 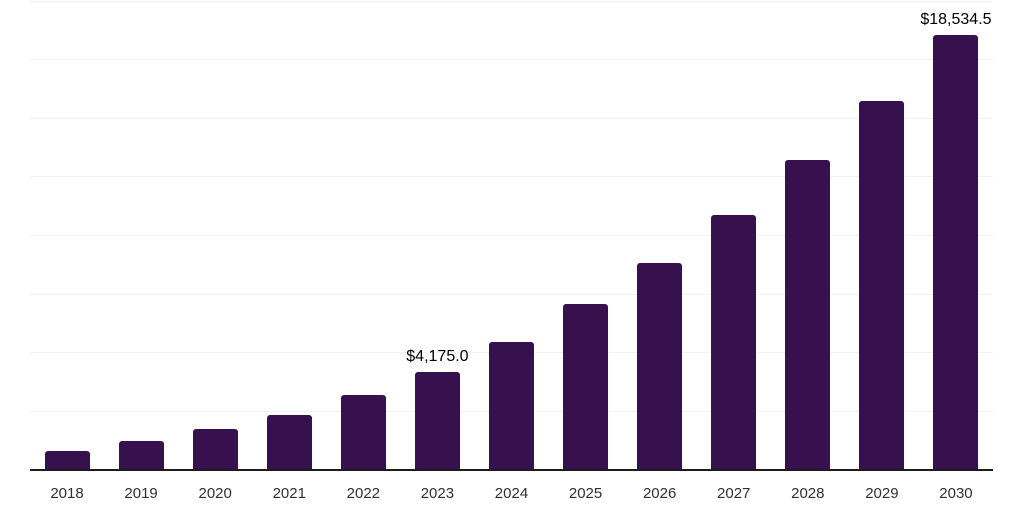 What do you see at coordinates (141, 493) in the screenshot?
I see `x-axis-label-2019: 2019` at bounding box center [141, 493].